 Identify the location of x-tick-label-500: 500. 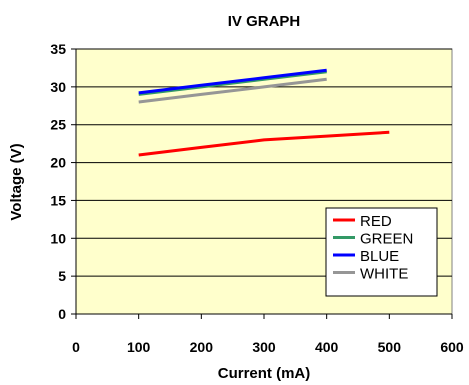
(390, 347).